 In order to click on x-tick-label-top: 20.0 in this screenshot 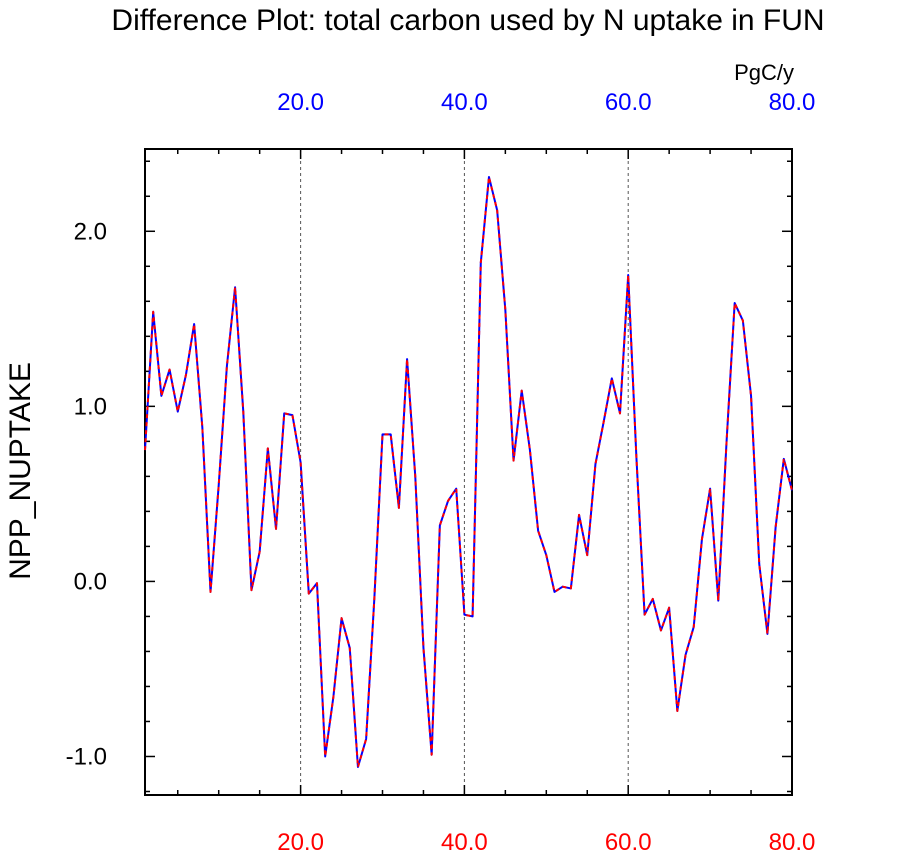, I will do `click(300, 102)`.